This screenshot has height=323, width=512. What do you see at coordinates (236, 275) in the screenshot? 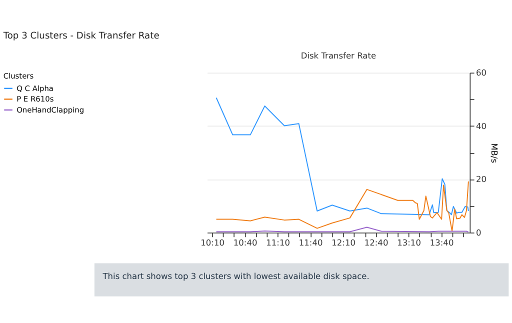
I see `text: This chart shows top 3 clusters with lowest available disk space.` at bounding box center [236, 275].